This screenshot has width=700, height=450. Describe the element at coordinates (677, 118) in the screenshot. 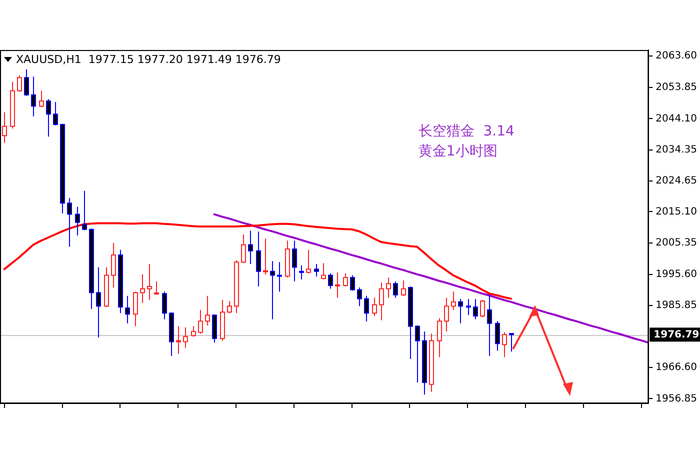

I see `y-tick-label: 2044.10` at that location.